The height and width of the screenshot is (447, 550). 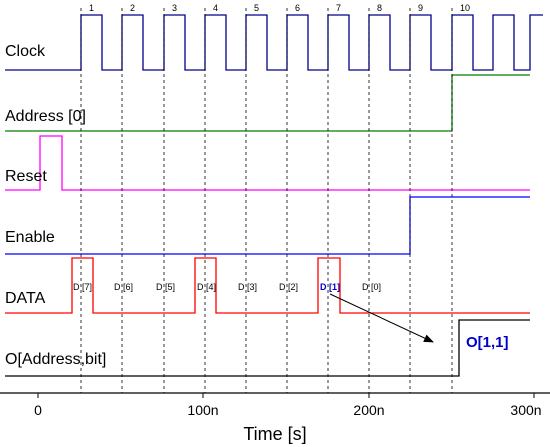 I want to click on address-label: Address [0], so click(x=45, y=116).